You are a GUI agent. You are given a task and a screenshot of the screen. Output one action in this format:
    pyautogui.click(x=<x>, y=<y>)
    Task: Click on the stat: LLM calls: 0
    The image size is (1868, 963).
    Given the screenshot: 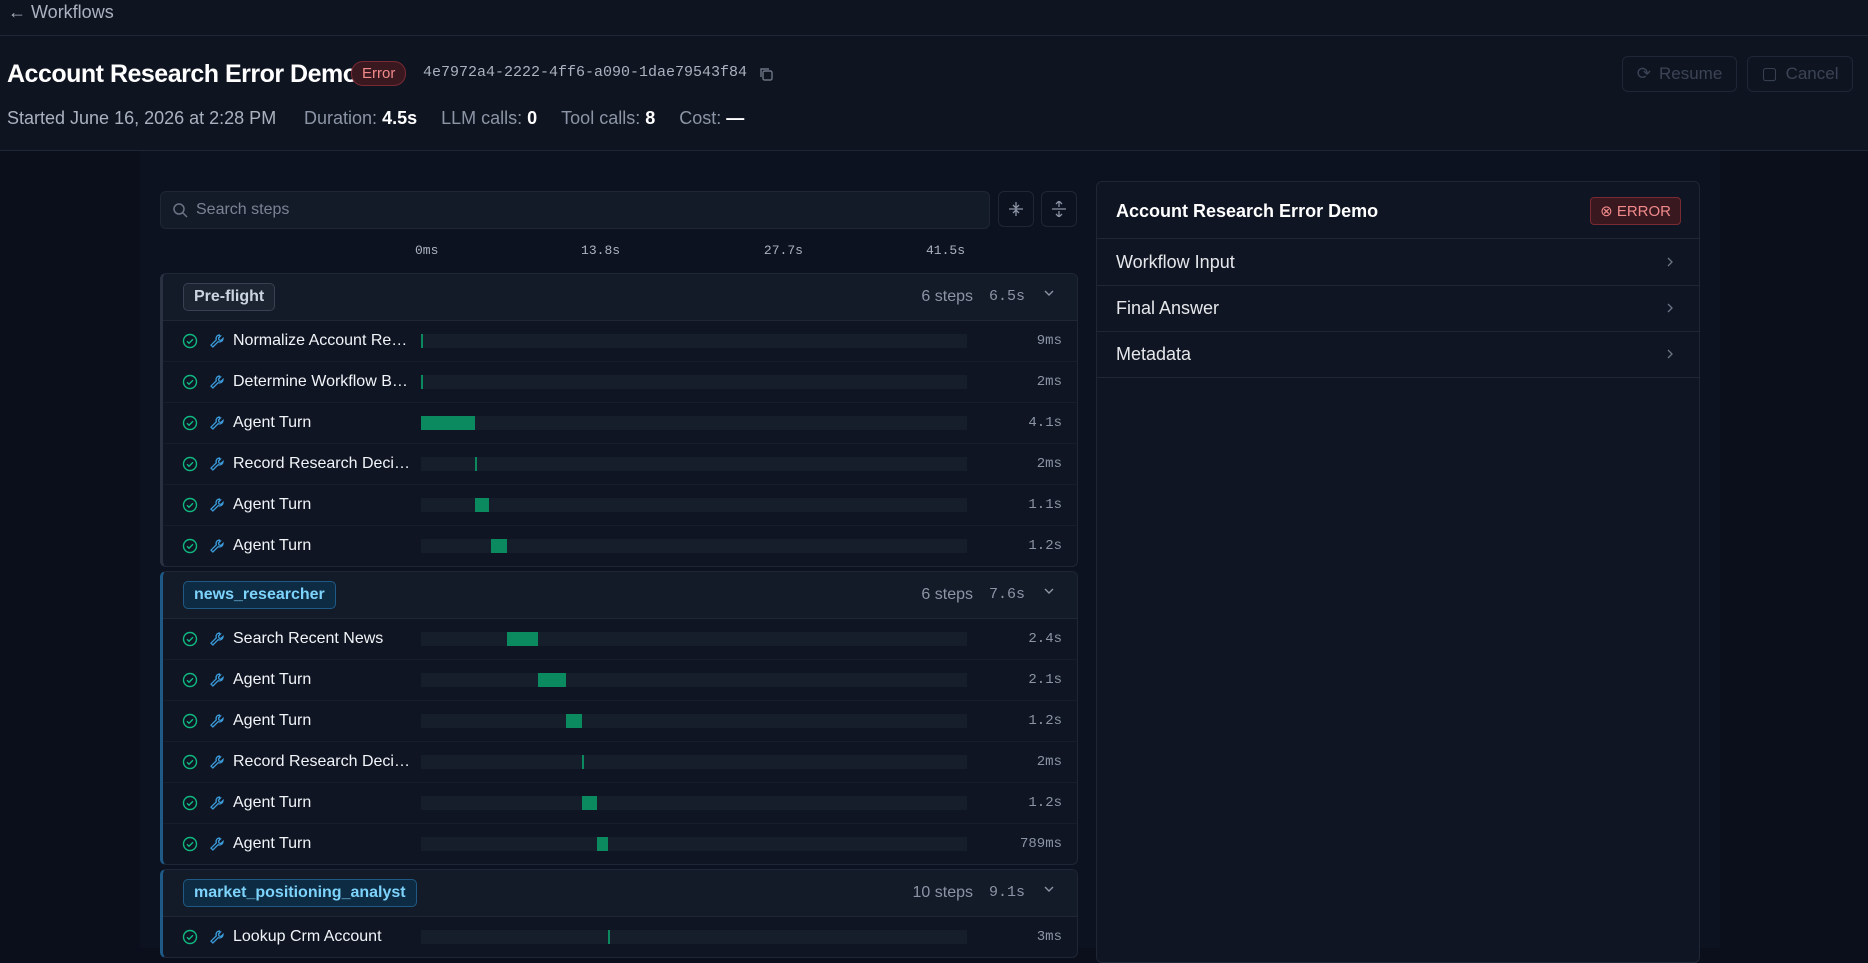 What is the action you would take?
    pyautogui.click(x=489, y=118)
    